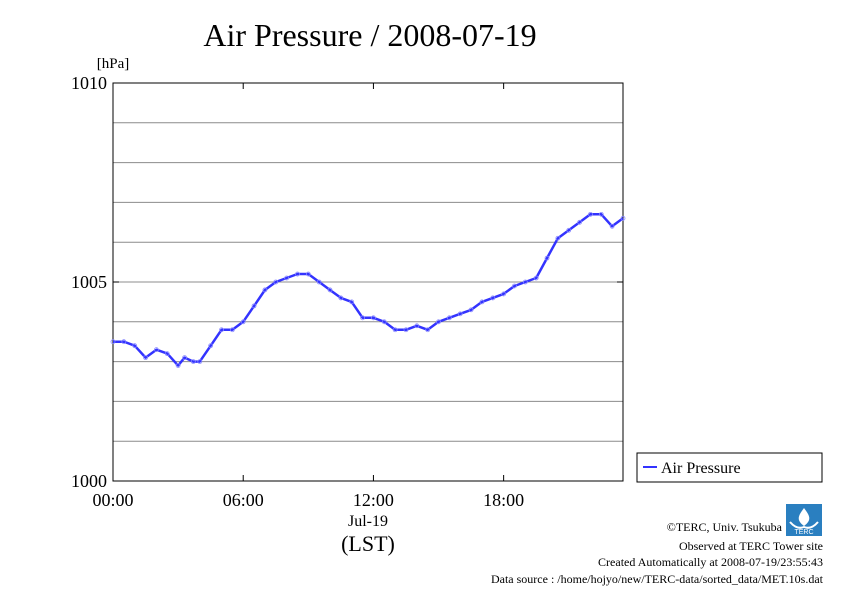 The width and height of the screenshot is (842, 595). What do you see at coordinates (701, 468) in the screenshot?
I see `legend-label: Air Pressure` at bounding box center [701, 468].